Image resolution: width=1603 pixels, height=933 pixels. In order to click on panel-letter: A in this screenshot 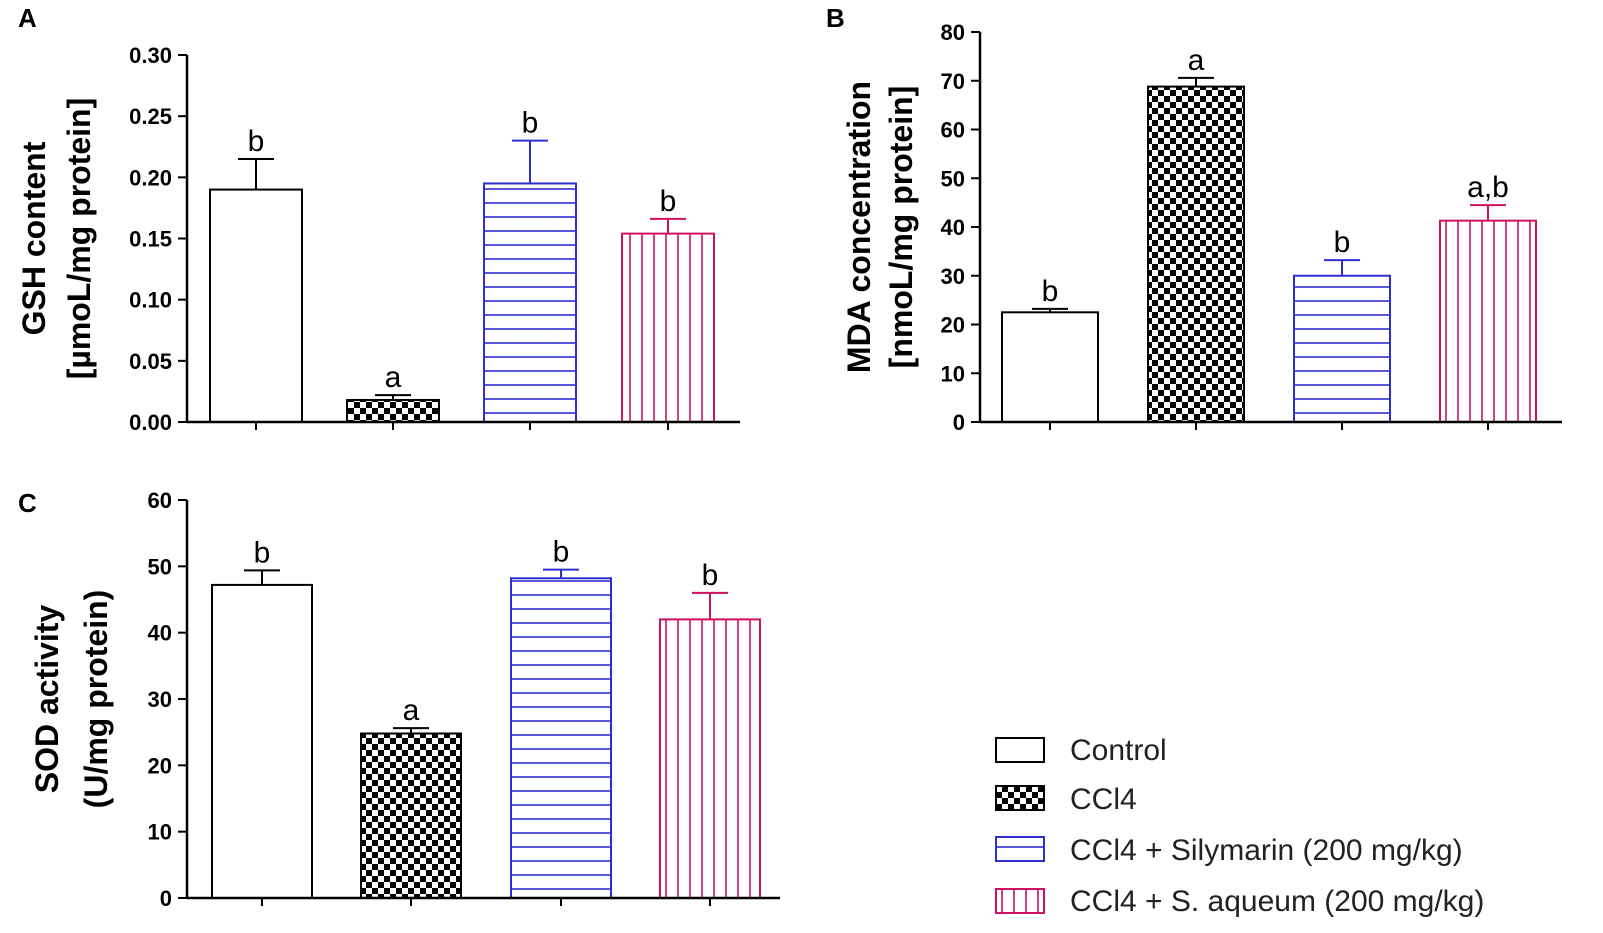, I will do `click(27, 18)`.